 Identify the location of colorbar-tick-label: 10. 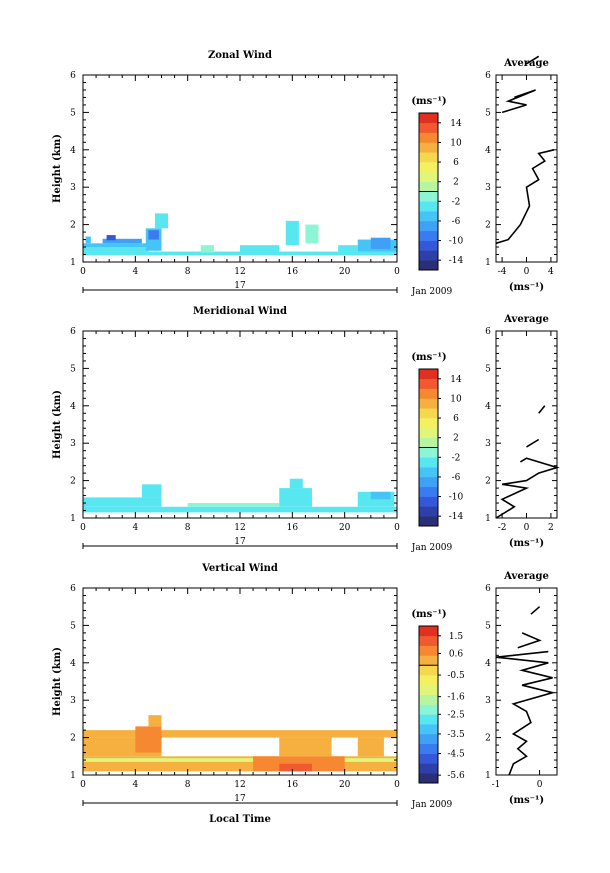
(456, 143).